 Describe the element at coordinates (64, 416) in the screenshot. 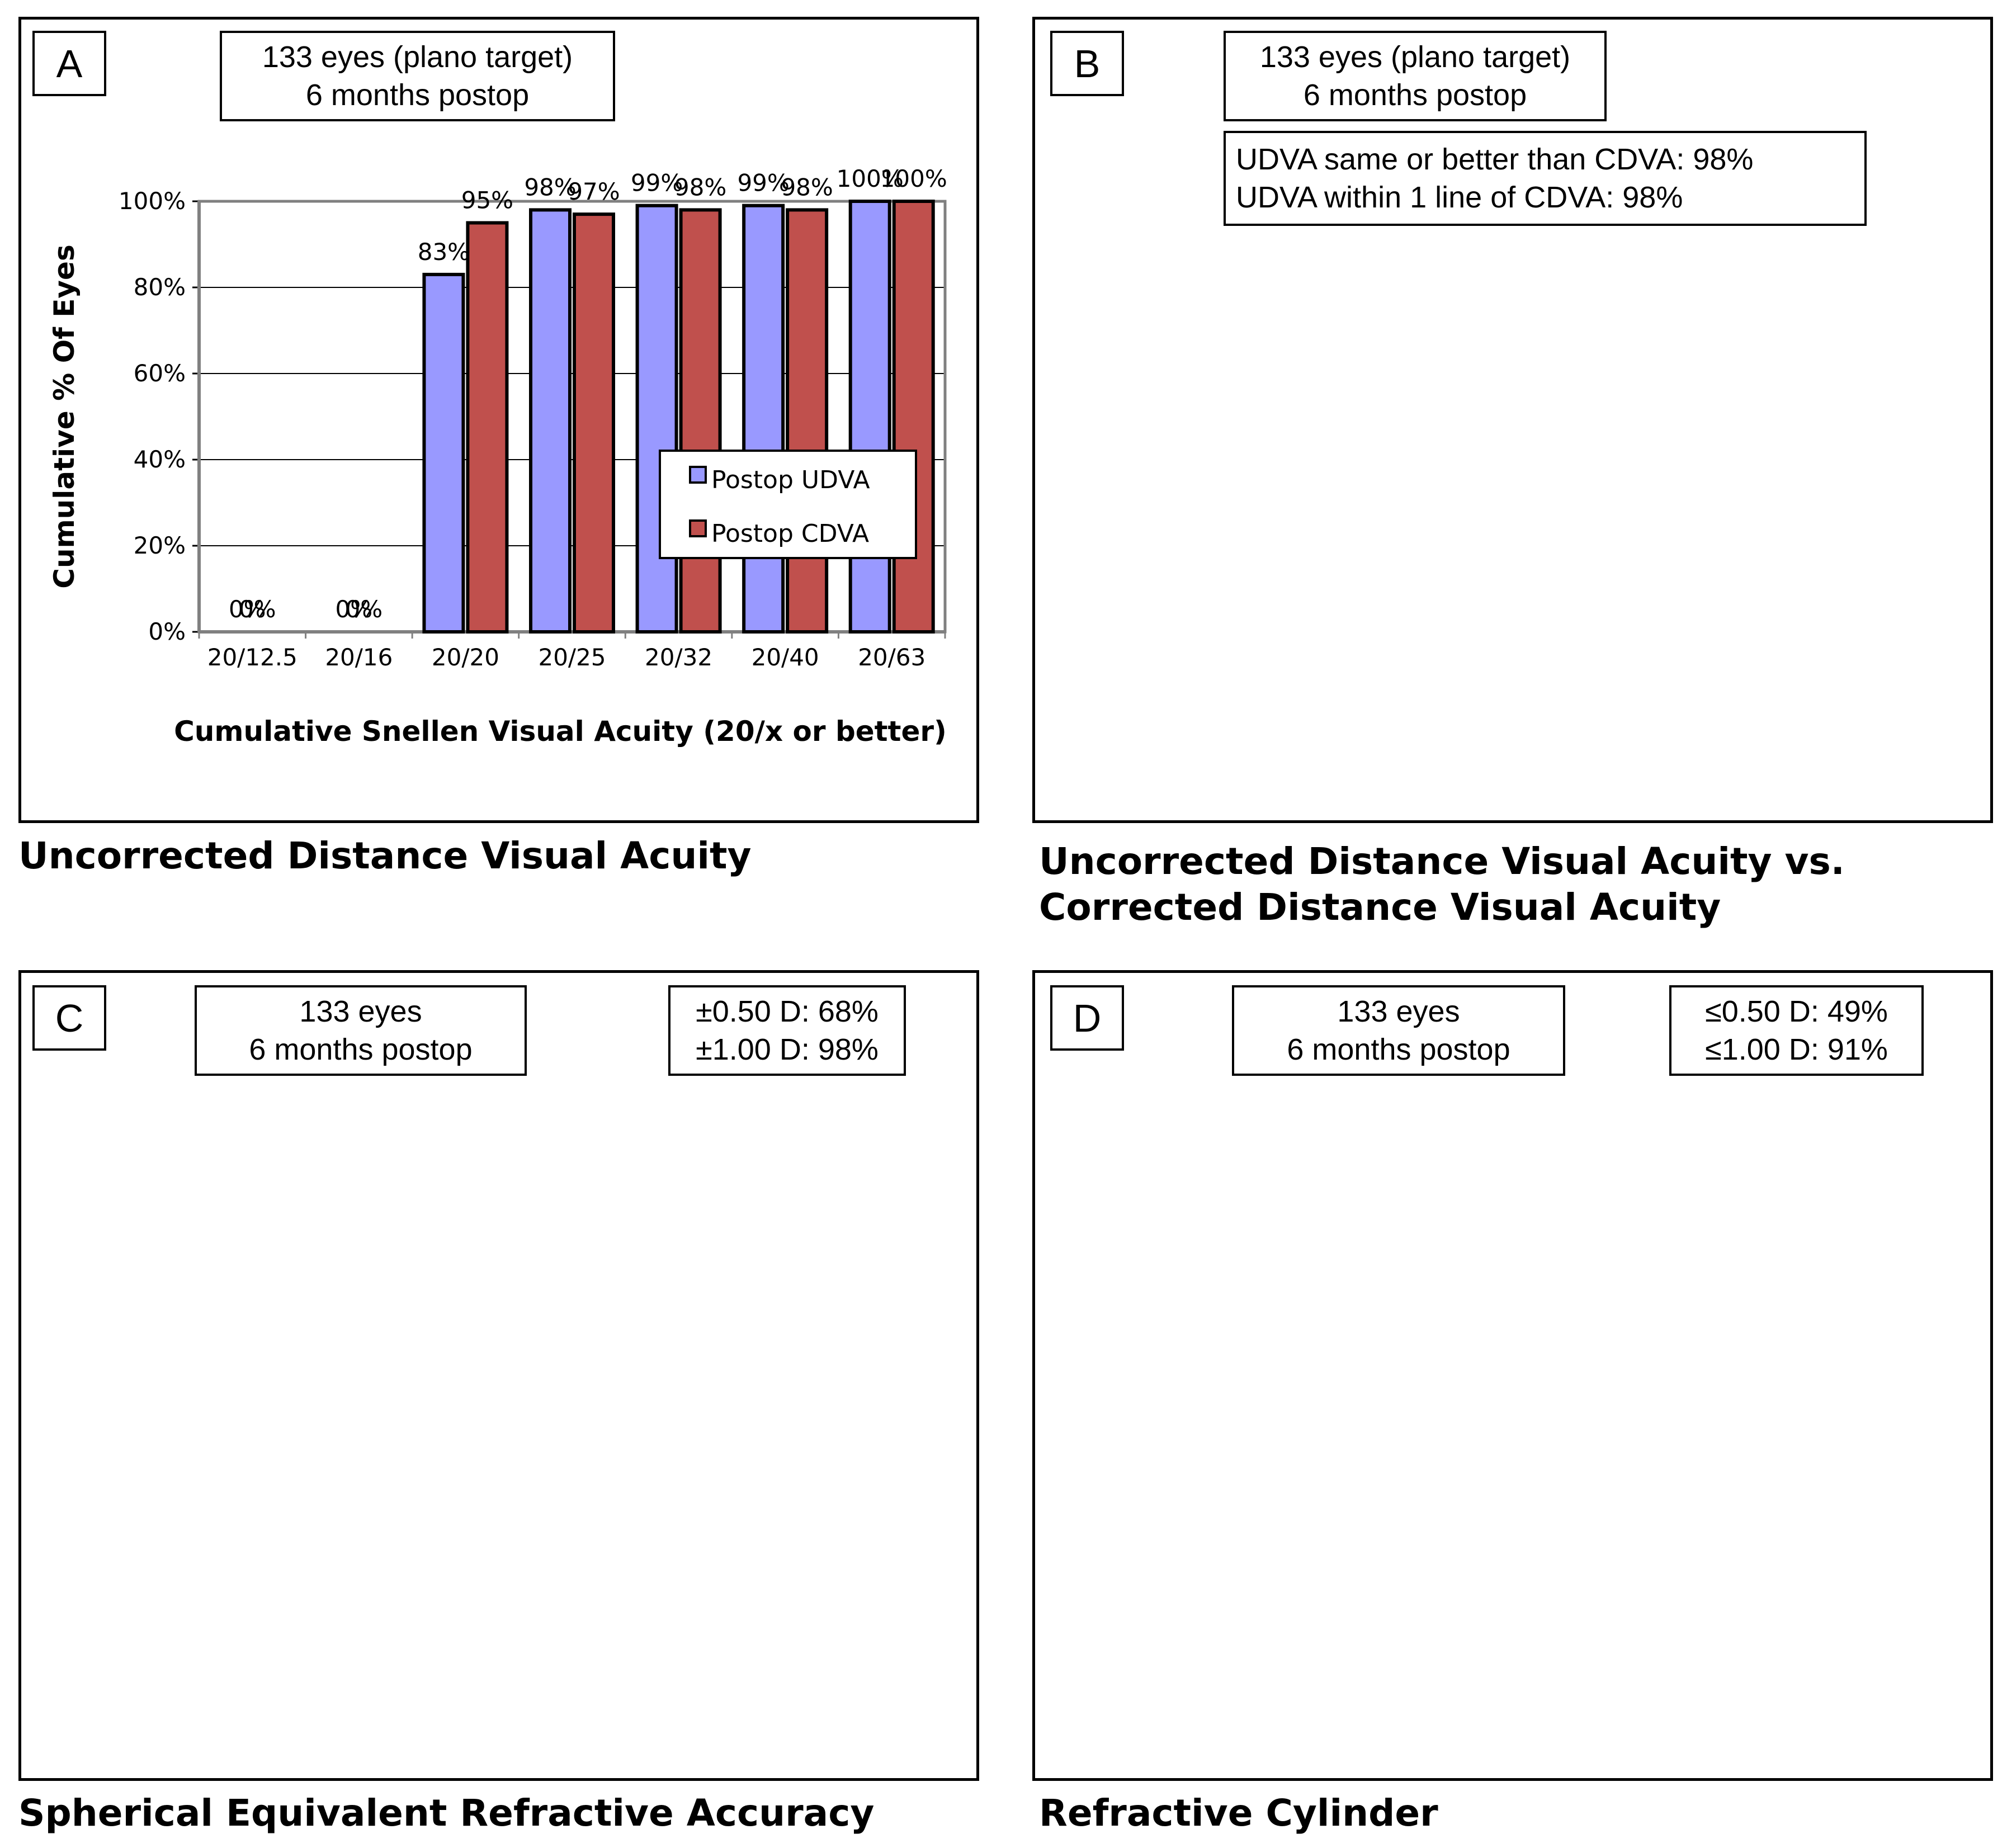

I see `chart-a-y-axis-title: Cumulative % Of Eyes` at that location.